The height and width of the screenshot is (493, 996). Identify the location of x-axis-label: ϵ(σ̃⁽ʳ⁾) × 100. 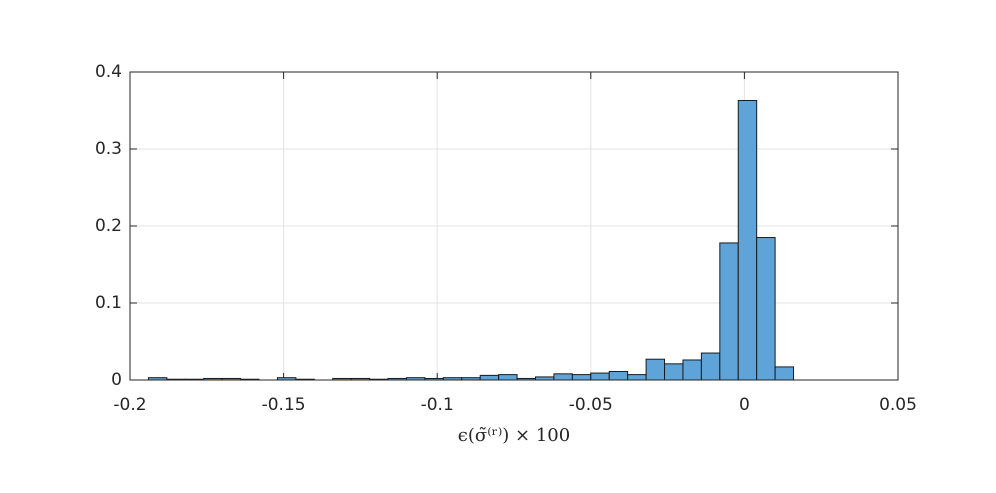
(514, 435).